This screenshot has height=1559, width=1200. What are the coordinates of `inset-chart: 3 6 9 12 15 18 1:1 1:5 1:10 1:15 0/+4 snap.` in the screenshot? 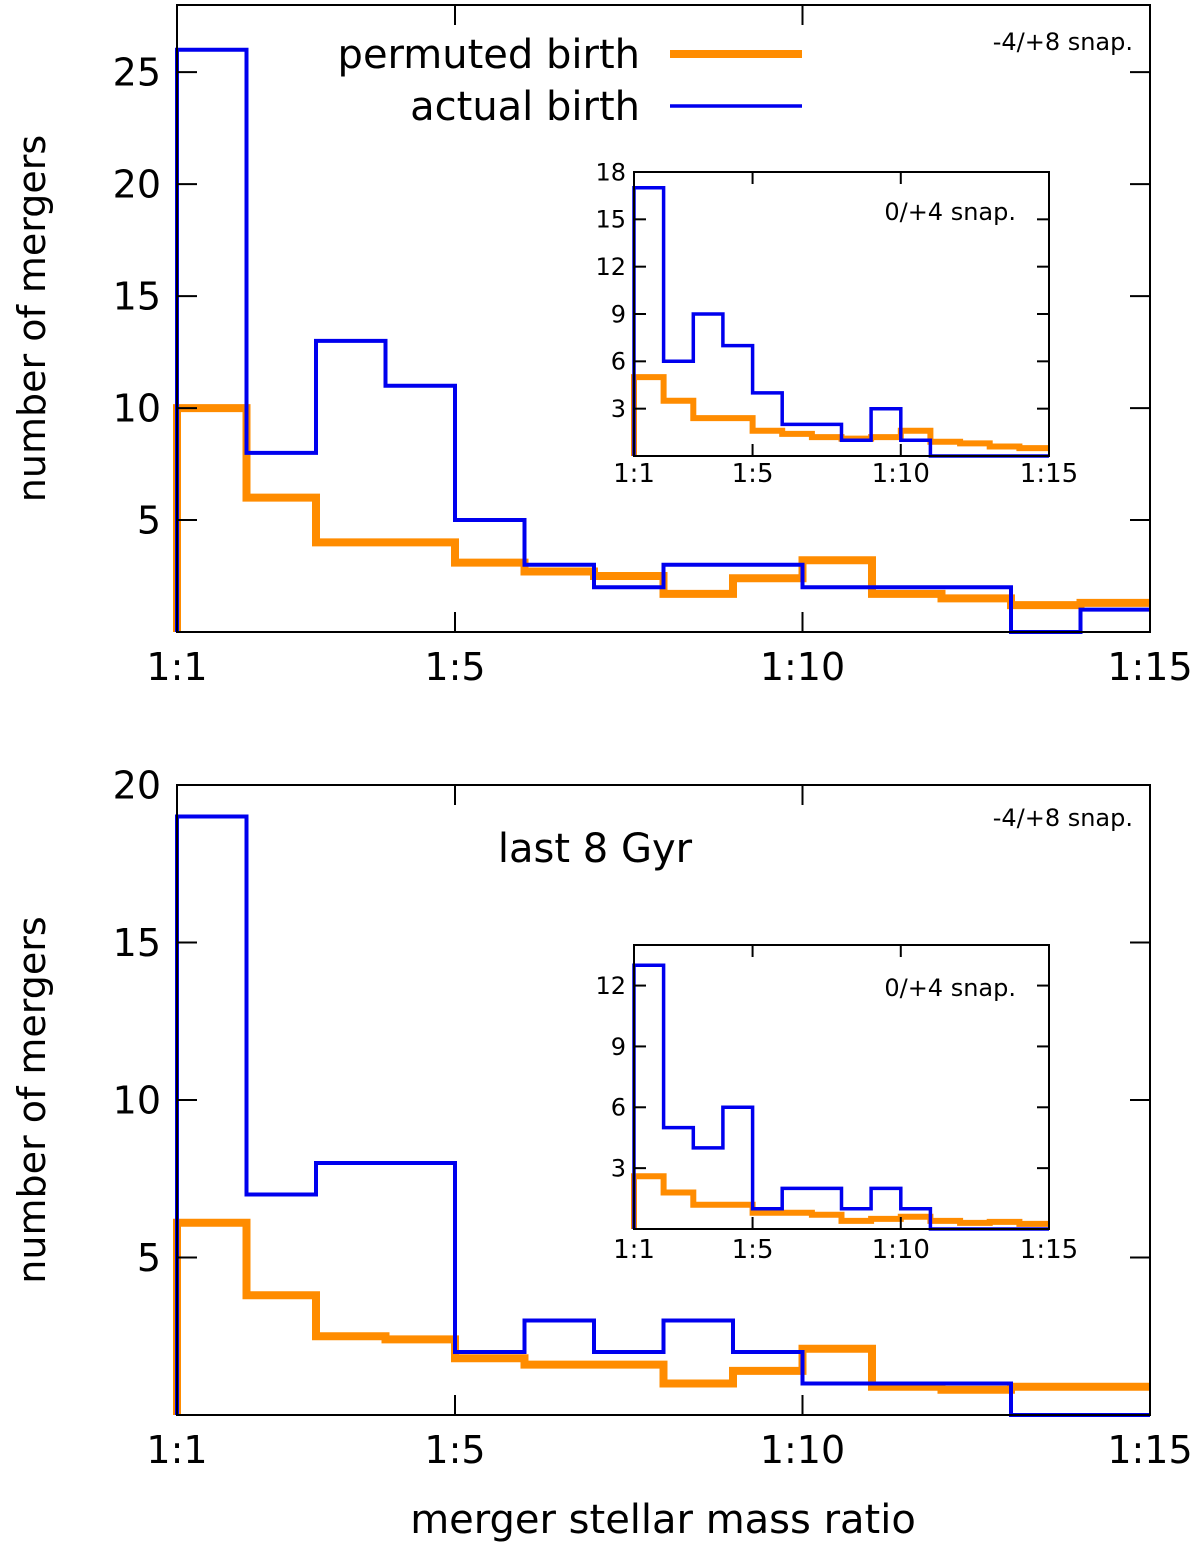 It's located at (836, 323).